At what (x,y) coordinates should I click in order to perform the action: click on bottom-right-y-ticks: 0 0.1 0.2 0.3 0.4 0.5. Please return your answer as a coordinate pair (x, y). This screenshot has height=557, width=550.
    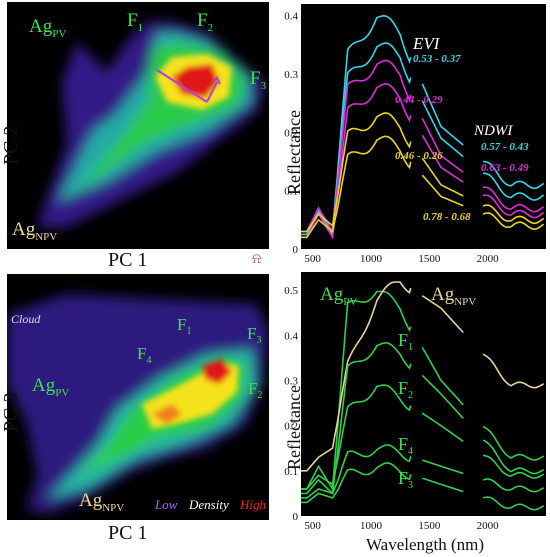
    Looking at the image, I should click on (291, 404).